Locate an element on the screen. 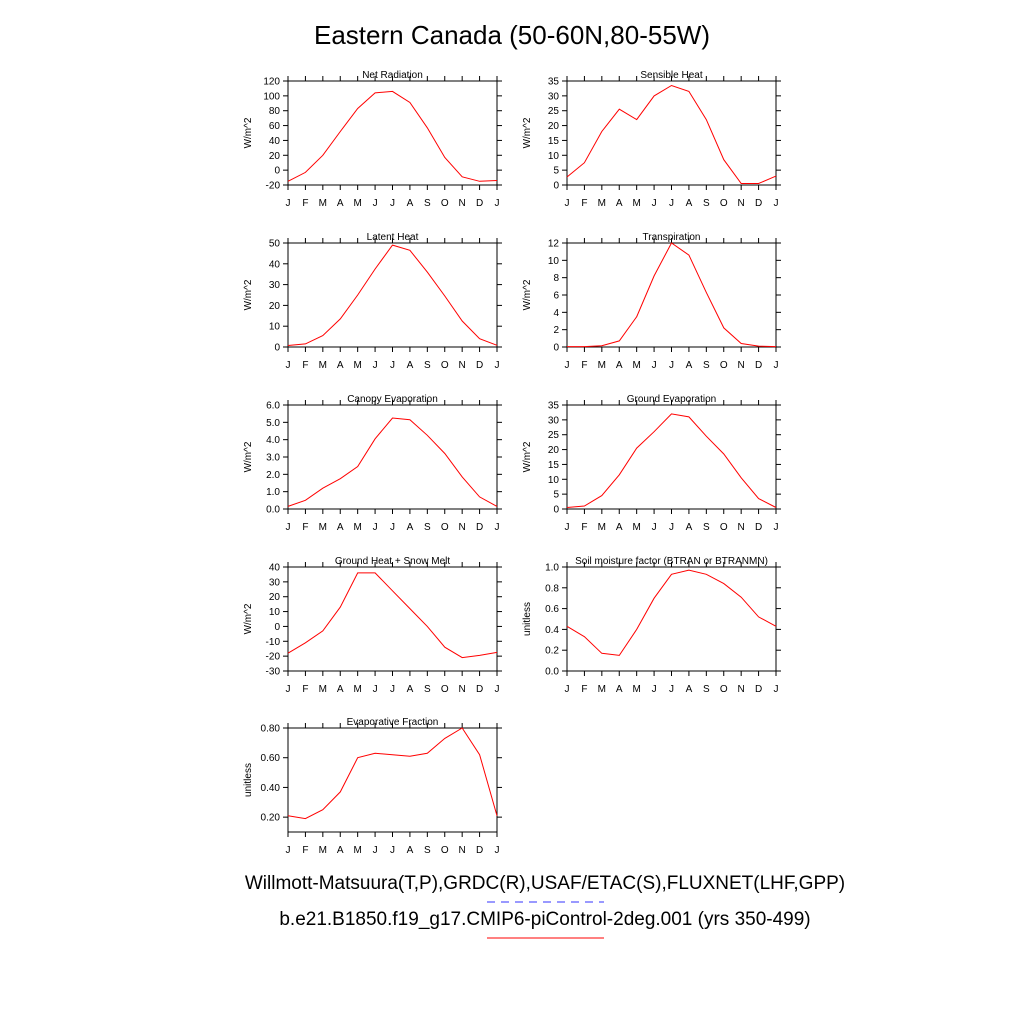 Image resolution: width=1024 pixels, height=1024 pixels. y-tick-label: 120 is located at coordinates (271, 82).